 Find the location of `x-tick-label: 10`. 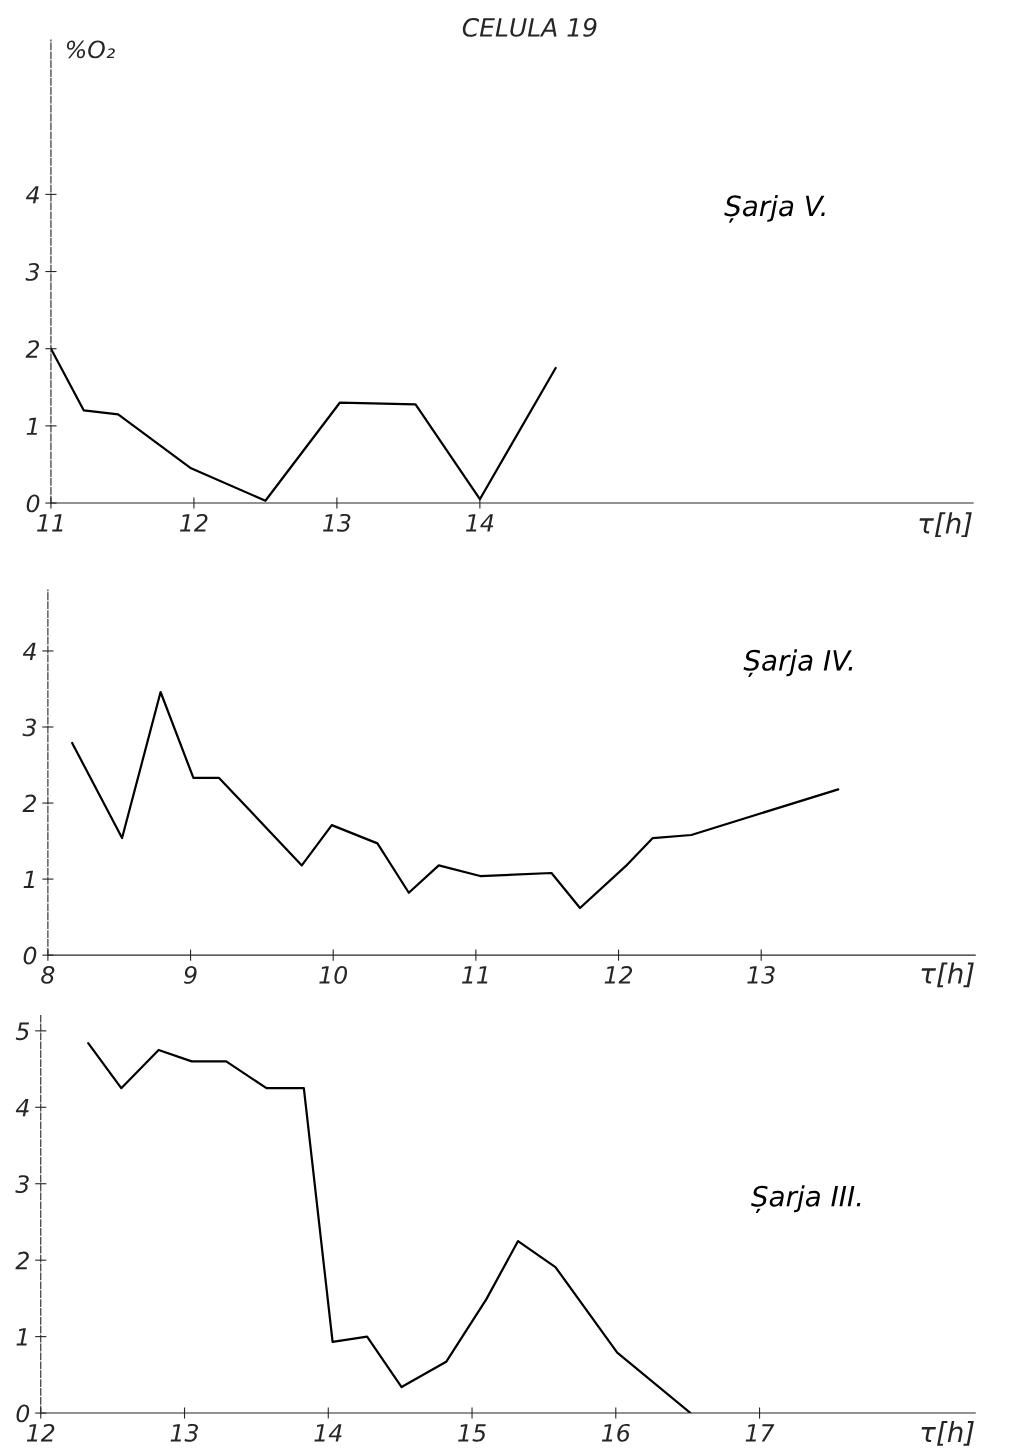

x-tick-label: 10 is located at coordinates (333, 974).